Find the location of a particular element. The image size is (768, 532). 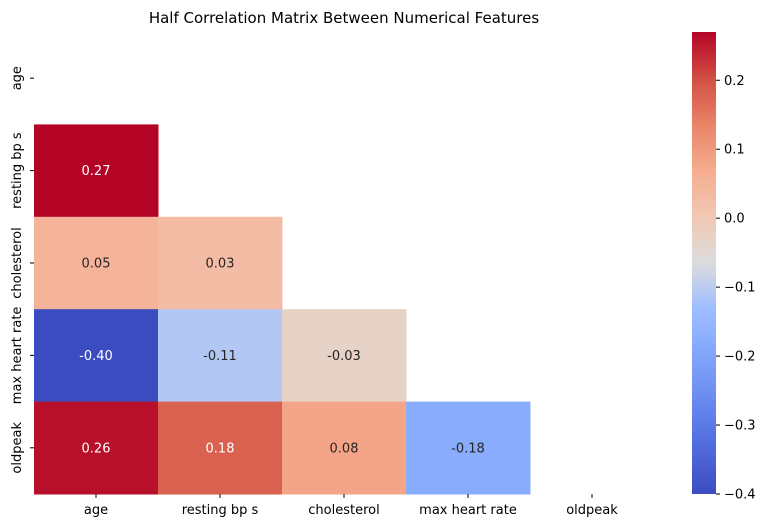

cell-value-label: 0.08 is located at coordinates (344, 448).